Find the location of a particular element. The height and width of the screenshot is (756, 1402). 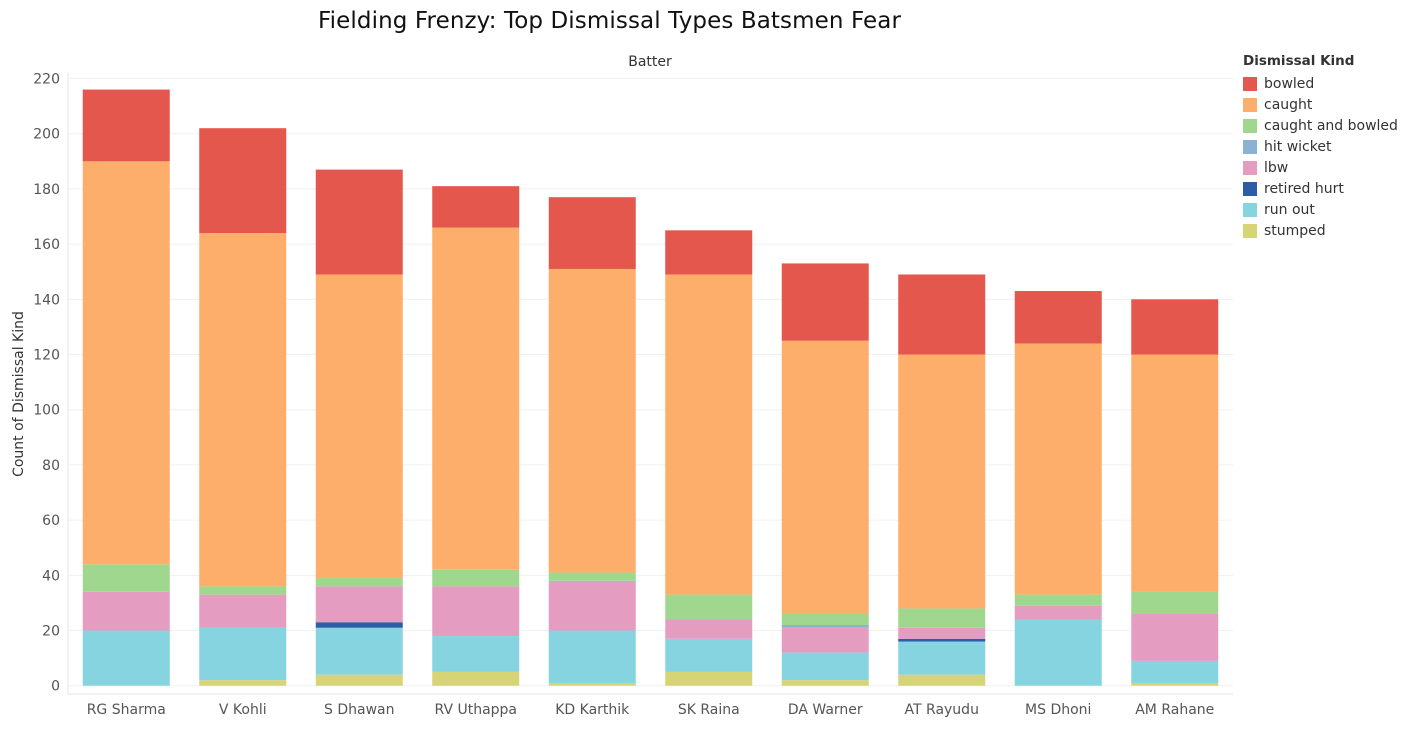

legend-item-caught: caught is located at coordinates (1320, 104).